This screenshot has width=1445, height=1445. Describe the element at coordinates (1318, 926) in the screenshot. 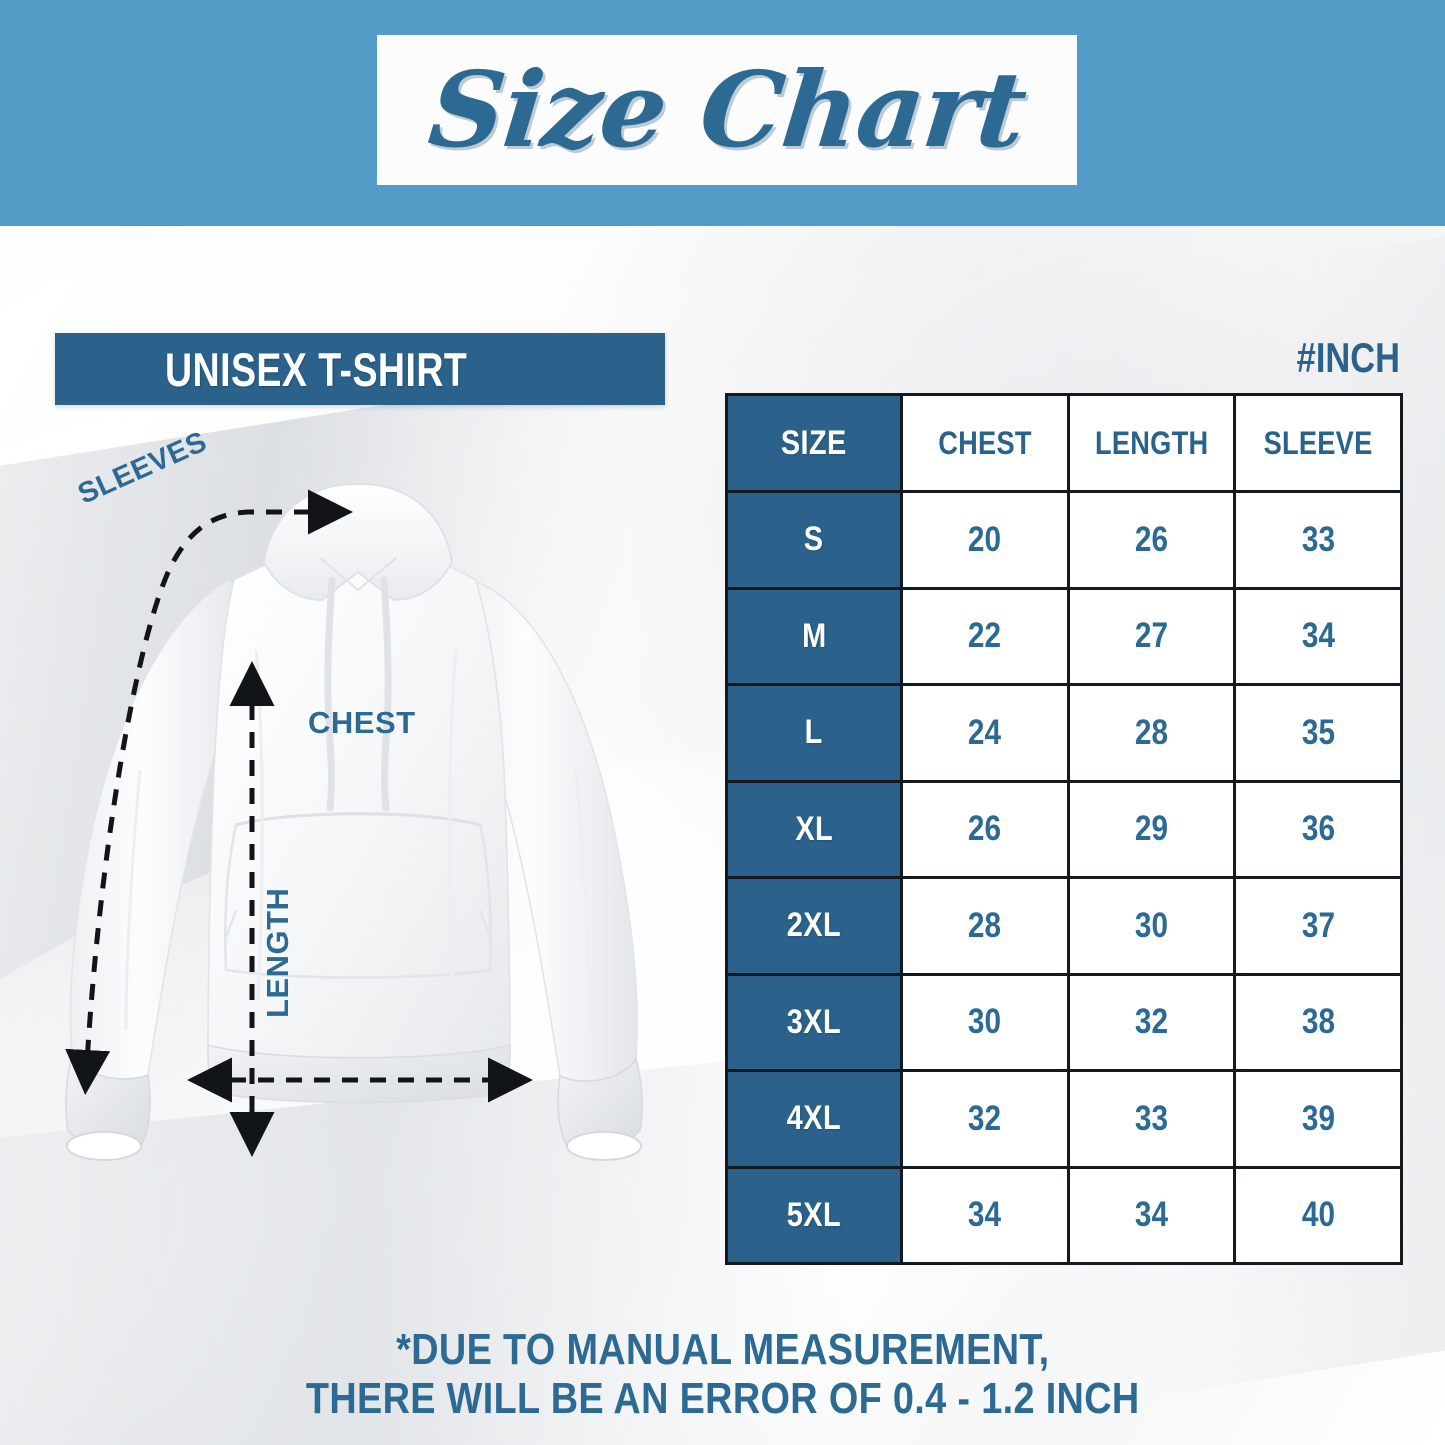

I see `cell-sleeve: 37` at that location.